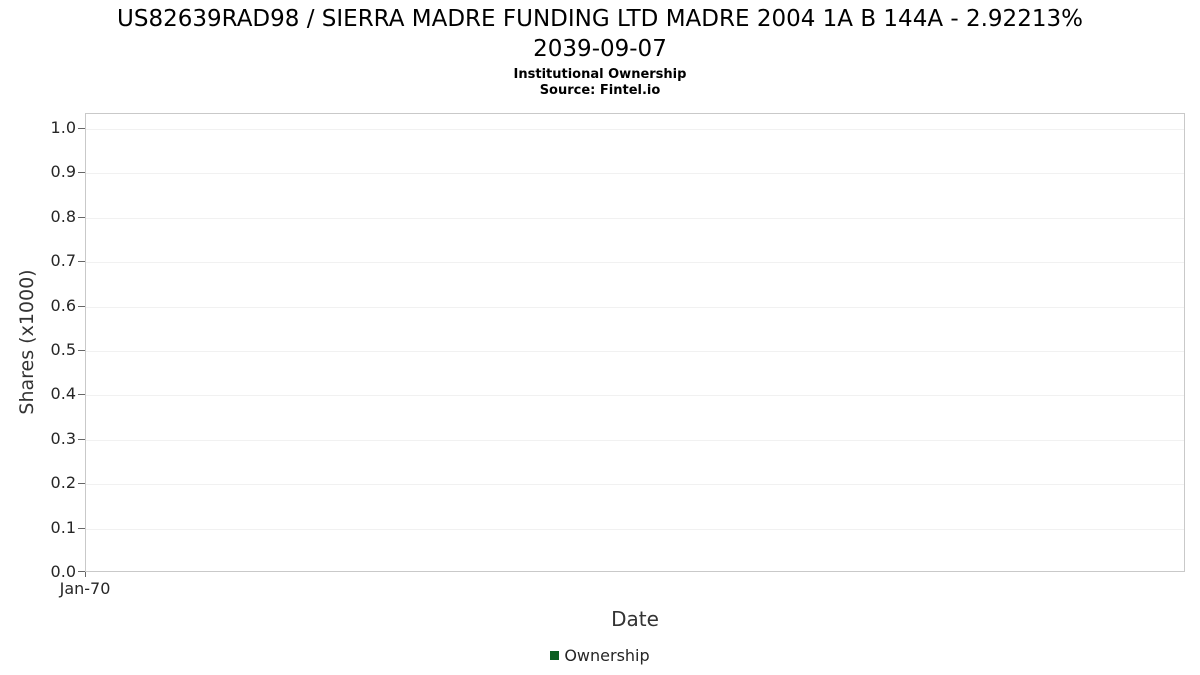 The height and width of the screenshot is (675, 1200). Describe the element at coordinates (607, 655) in the screenshot. I see `ownership-legend-label: Ownership` at that location.